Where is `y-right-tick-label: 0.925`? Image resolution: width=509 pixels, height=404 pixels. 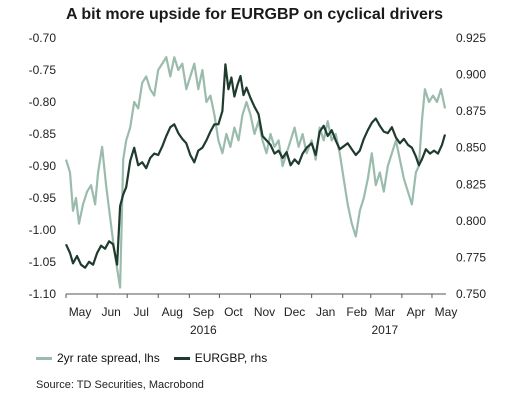
y-right-tick-label: 0.925 is located at coordinates (471, 38).